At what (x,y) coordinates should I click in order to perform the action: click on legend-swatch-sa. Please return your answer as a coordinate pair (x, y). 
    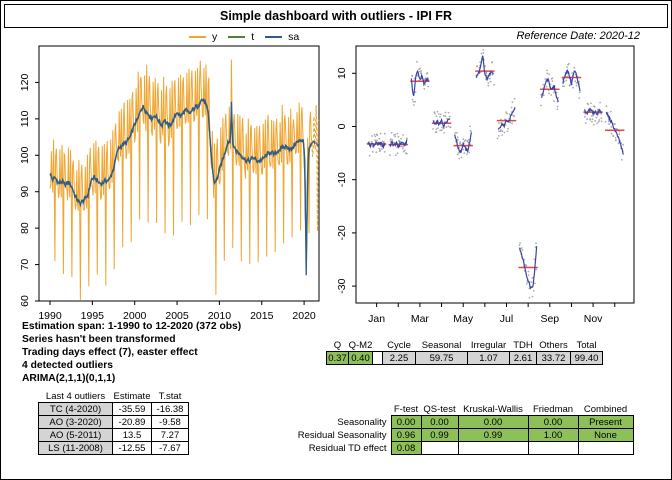
    Looking at the image, I should click on (274, 37).